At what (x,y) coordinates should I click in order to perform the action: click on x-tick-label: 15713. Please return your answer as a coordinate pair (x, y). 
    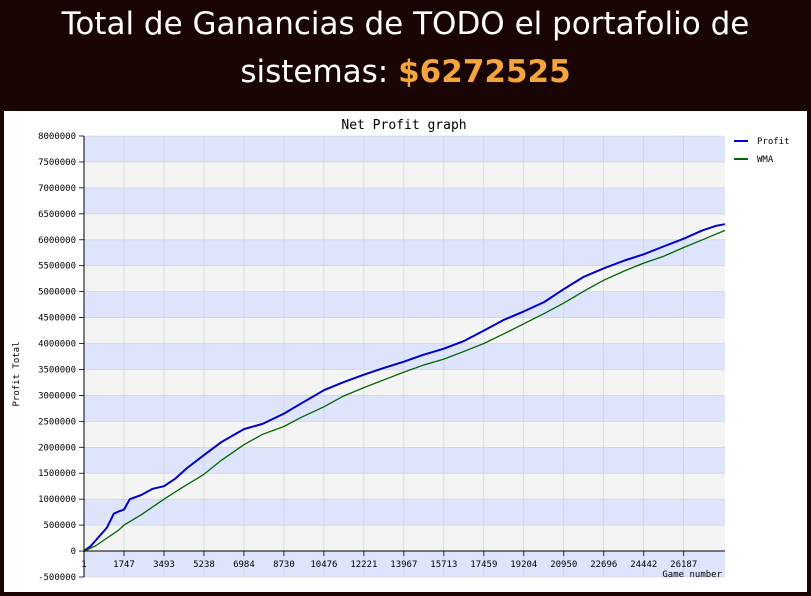
    Looking at the image, I should click on (443, 565).